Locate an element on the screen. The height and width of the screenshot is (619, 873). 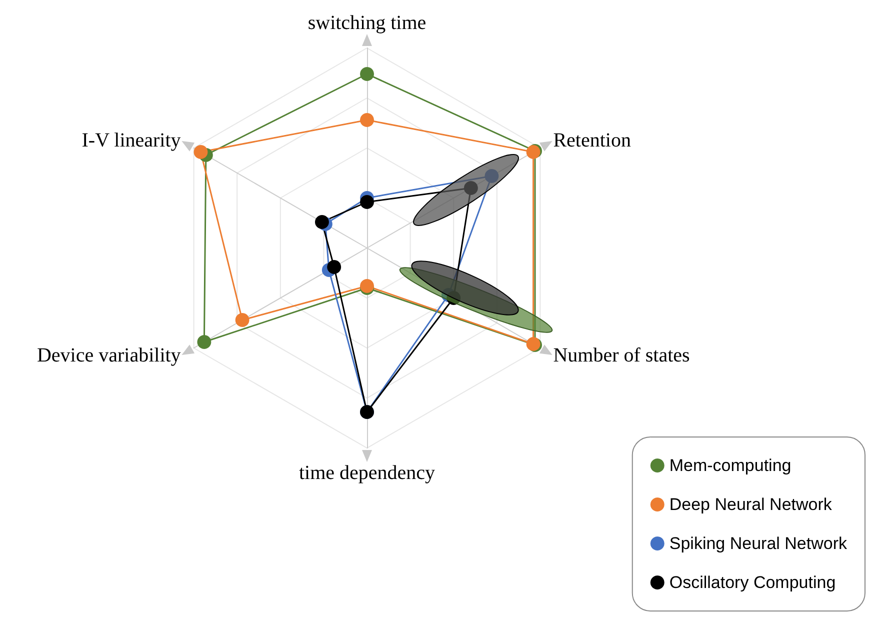
legend-label: Mem-computing is located at coordinates (730, 465).